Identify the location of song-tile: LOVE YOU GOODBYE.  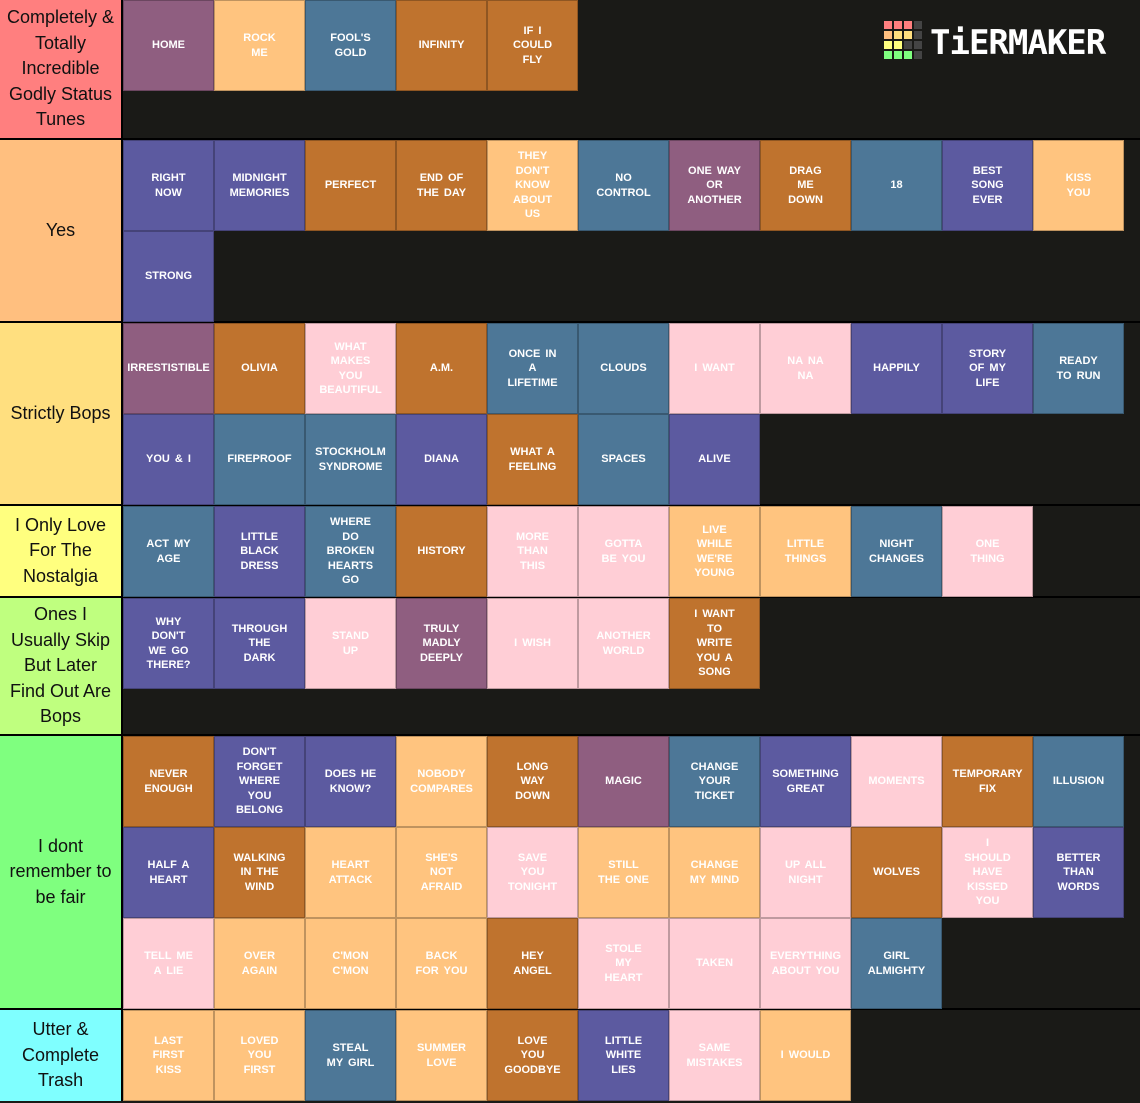
(532, 1055).